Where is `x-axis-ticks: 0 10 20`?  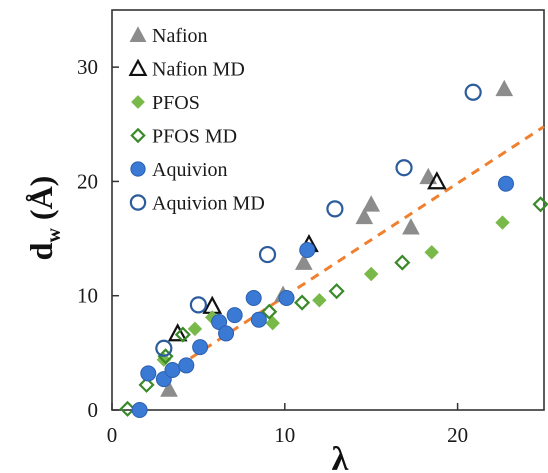 x-axis-ticks: 0 10 20 is located at coordinates (287, 425).